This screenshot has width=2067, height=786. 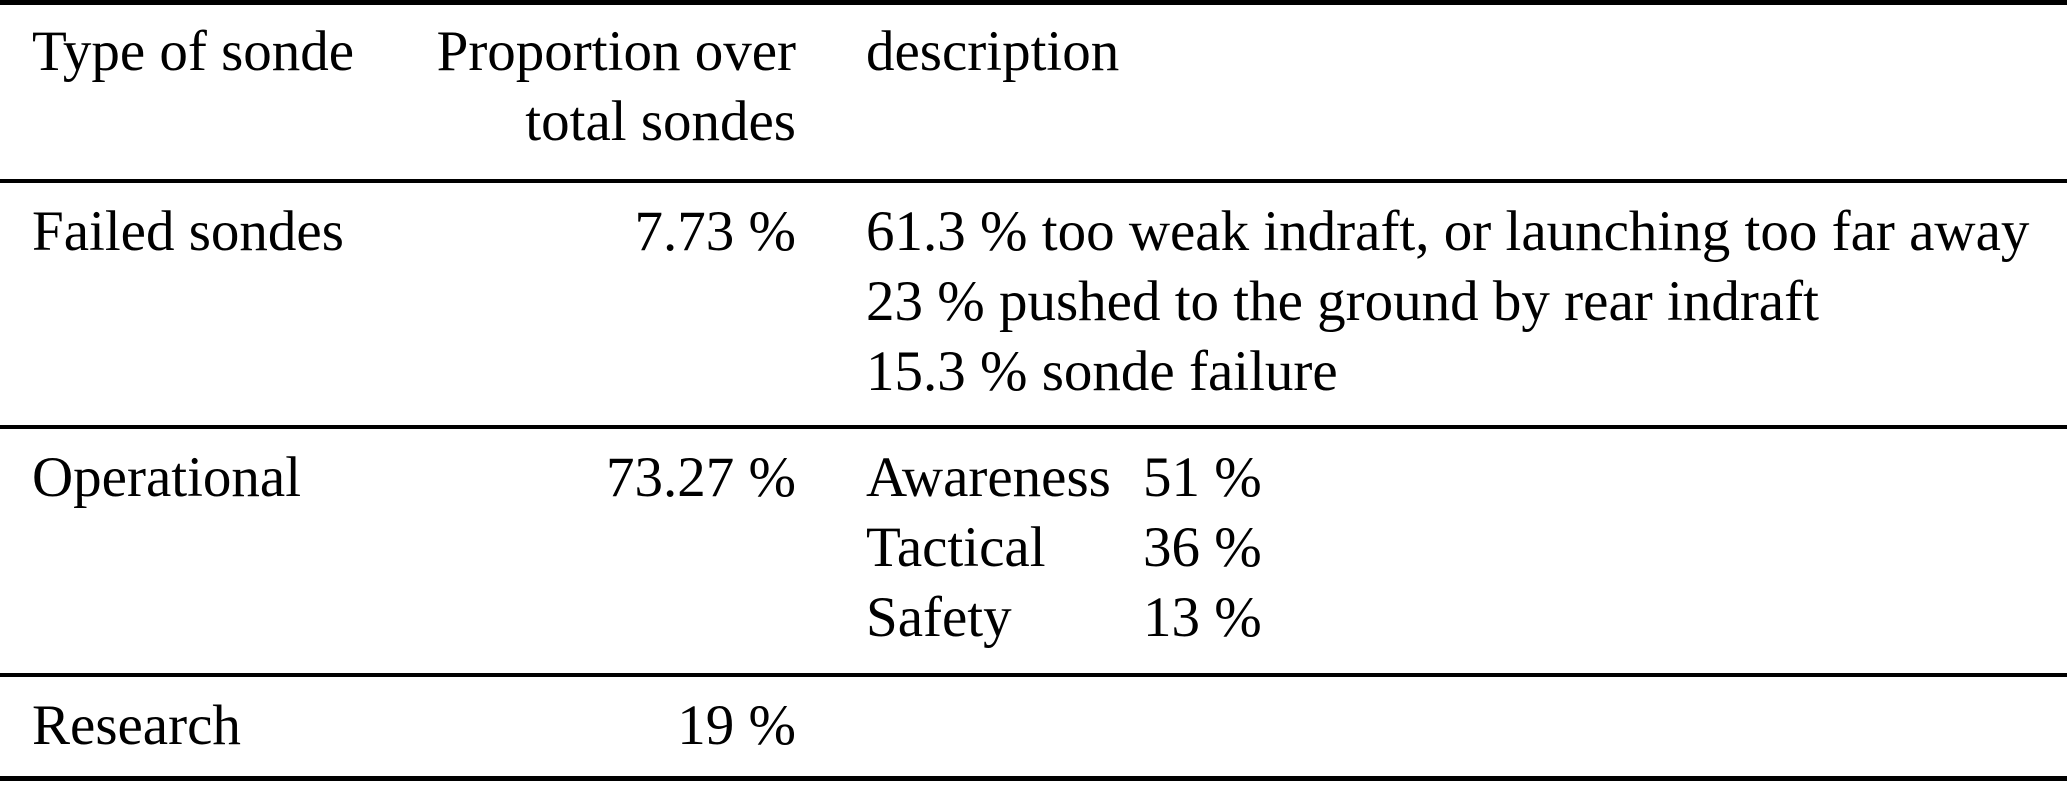 What do you see at coordinates (616, 51) in the screenshot?
I see `header-proportion-line1: Proportion over` at bounding box center [616, 51].